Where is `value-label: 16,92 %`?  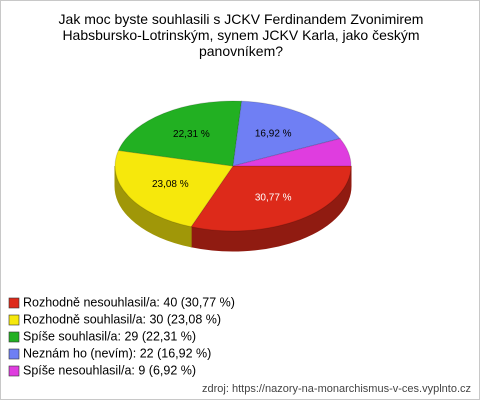
value-label: 16,92 % is located at coordinates (273, 134).